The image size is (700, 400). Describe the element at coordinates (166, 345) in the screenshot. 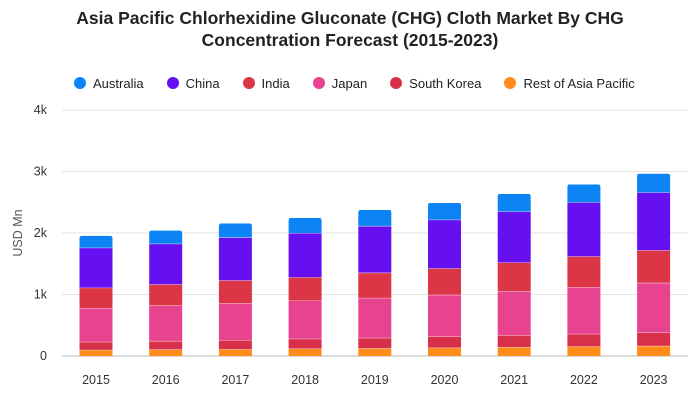

I see `bar-south-korea-2016` at that location.